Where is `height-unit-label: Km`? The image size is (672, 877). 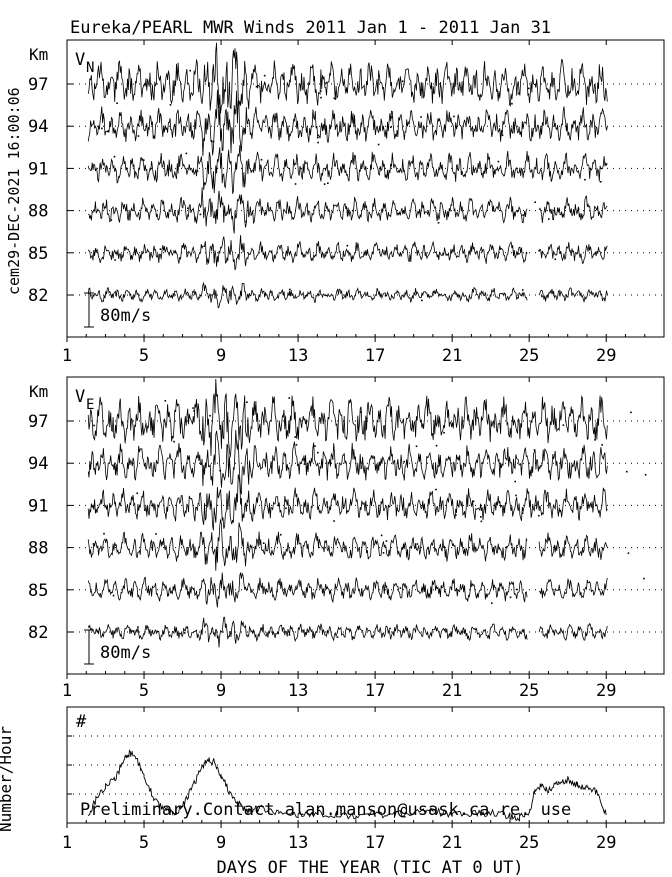 height-unit-label: Km is located at coordinates (38, 54).